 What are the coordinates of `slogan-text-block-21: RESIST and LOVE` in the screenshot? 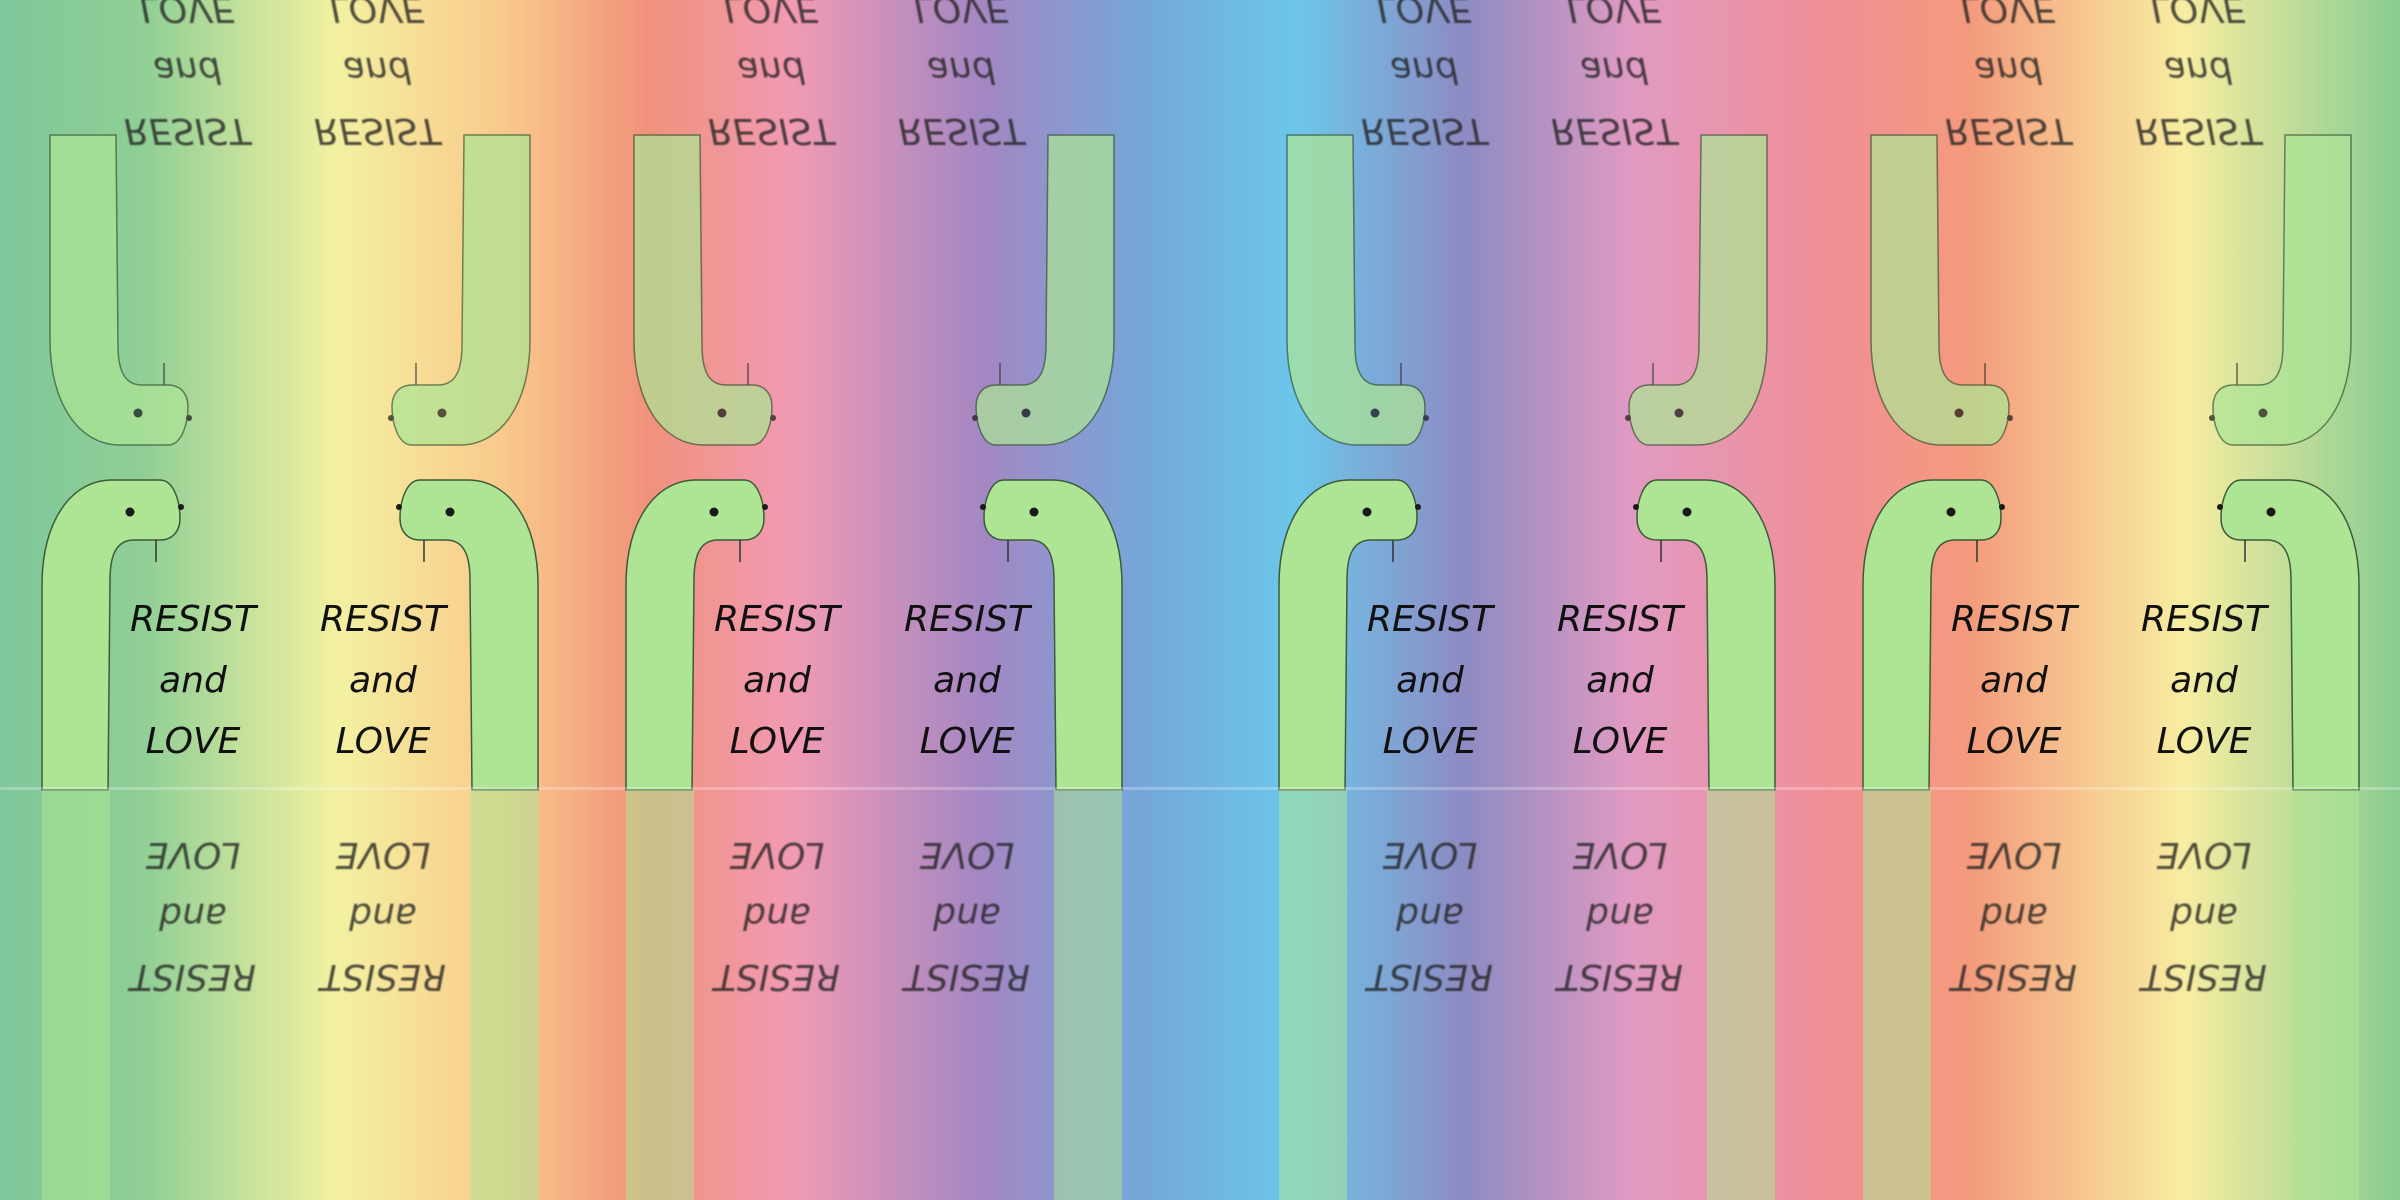 It's located at (2204, 680).